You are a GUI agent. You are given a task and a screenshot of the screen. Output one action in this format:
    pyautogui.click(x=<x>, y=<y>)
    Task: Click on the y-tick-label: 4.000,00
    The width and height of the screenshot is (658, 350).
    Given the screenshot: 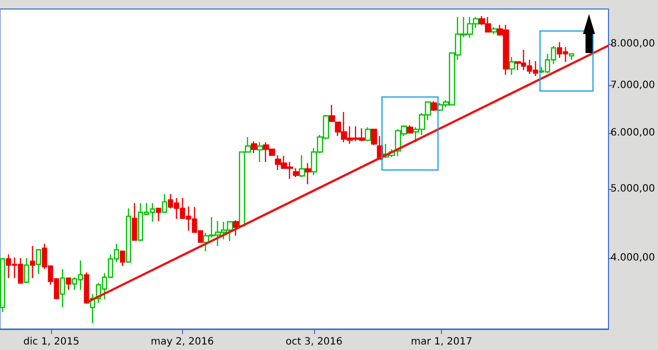 What is the action you would take?
    pyautogui.click(x=632, y=258)
    